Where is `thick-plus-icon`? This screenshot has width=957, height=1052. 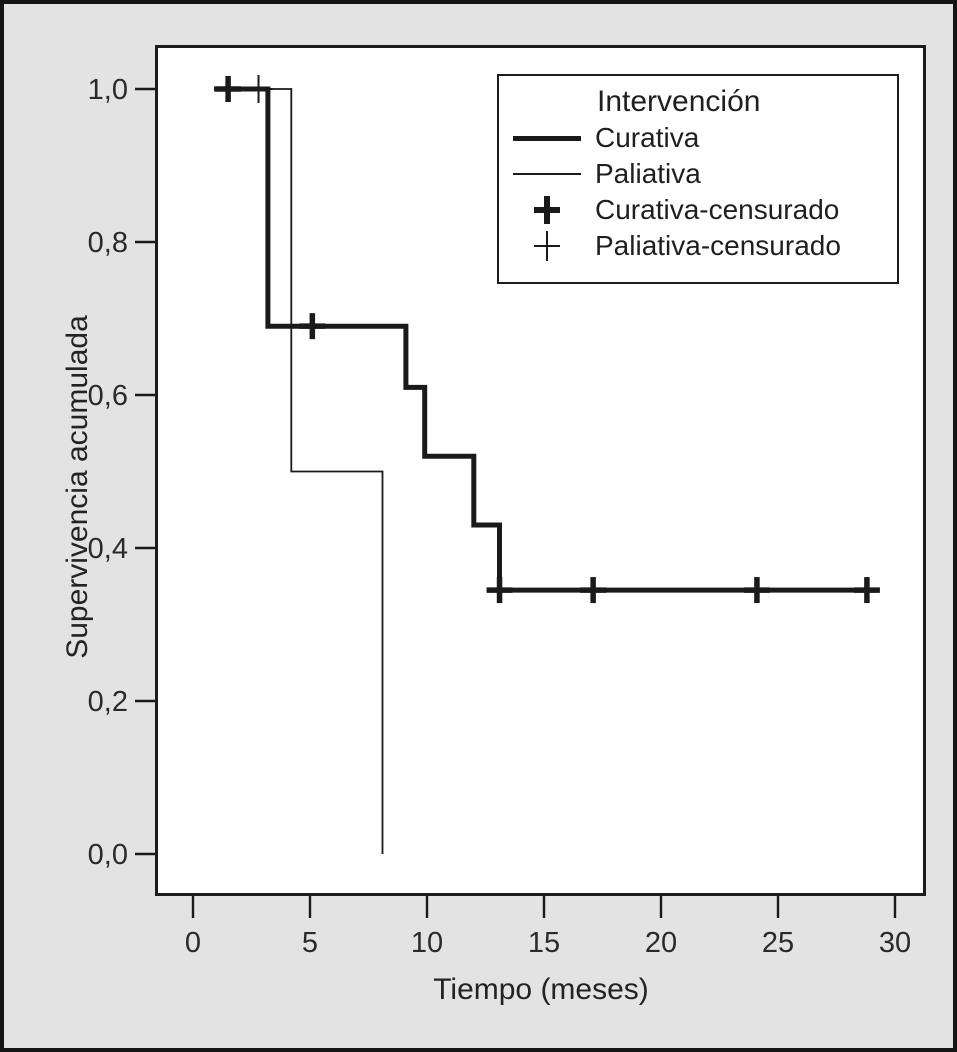
thick-plus-icon is located at coordinates (547, 210).